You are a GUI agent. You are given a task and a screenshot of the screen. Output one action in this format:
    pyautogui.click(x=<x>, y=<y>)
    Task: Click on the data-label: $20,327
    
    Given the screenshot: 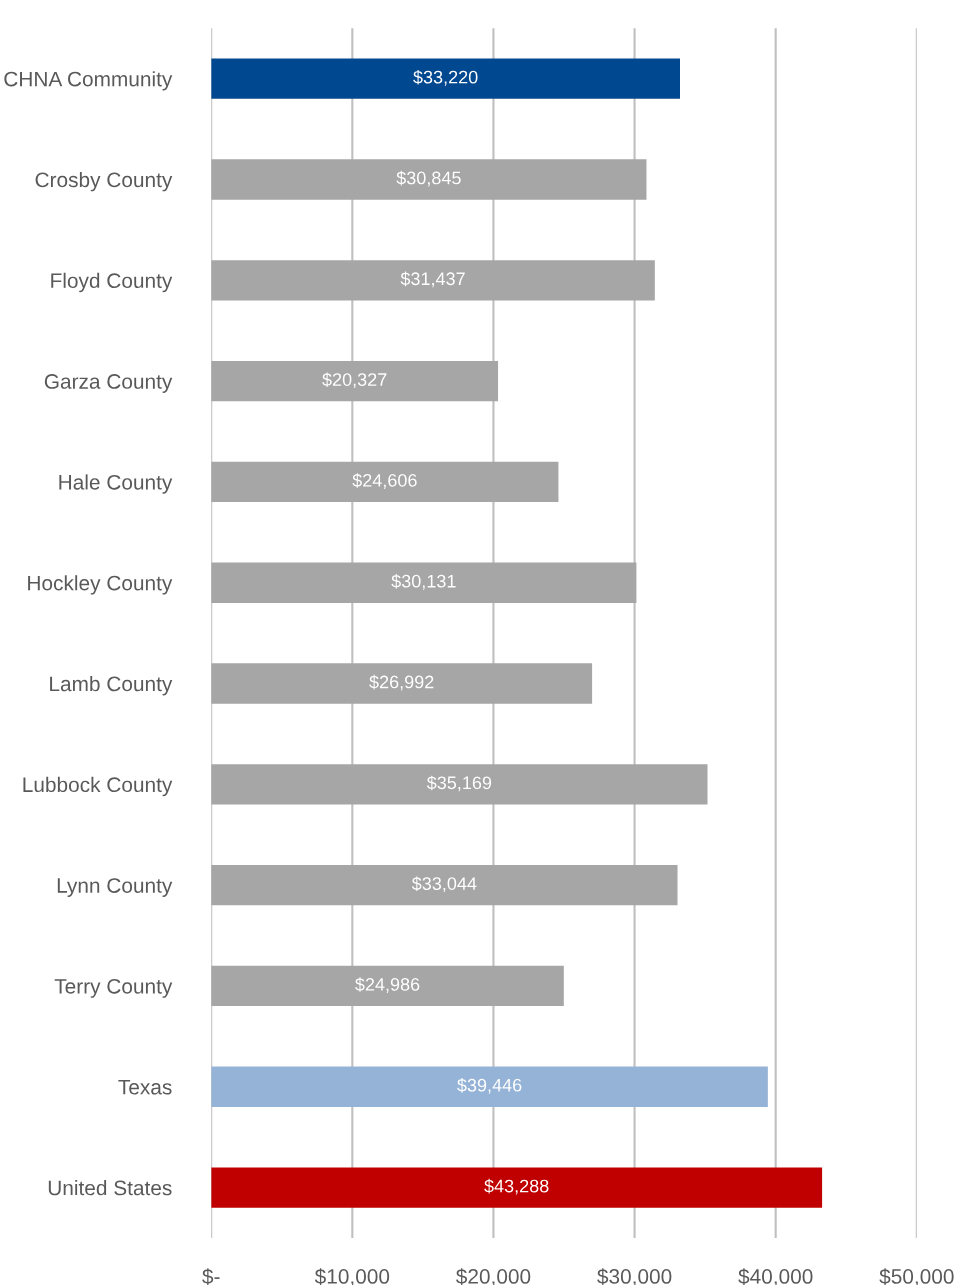 What is the action you would take?
    pyautogui.click(x=354, y=380)
    